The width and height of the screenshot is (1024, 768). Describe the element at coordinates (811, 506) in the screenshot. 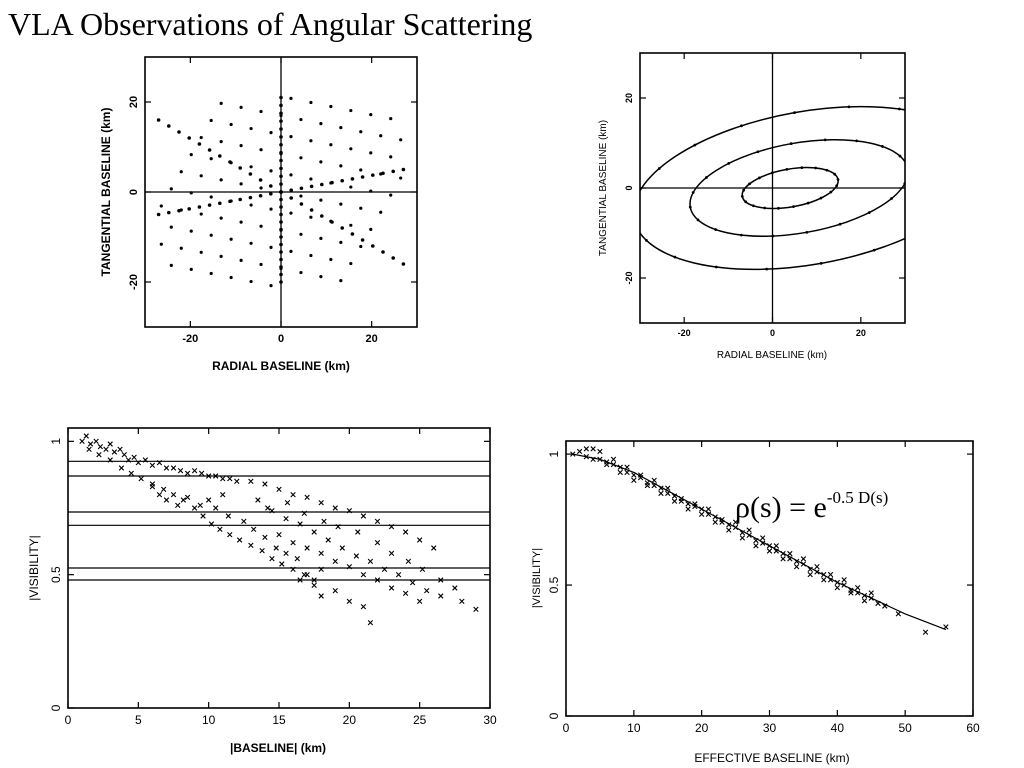

I see `correlation-formula: ρ(s) = e-0.5 D(s)` at that location.